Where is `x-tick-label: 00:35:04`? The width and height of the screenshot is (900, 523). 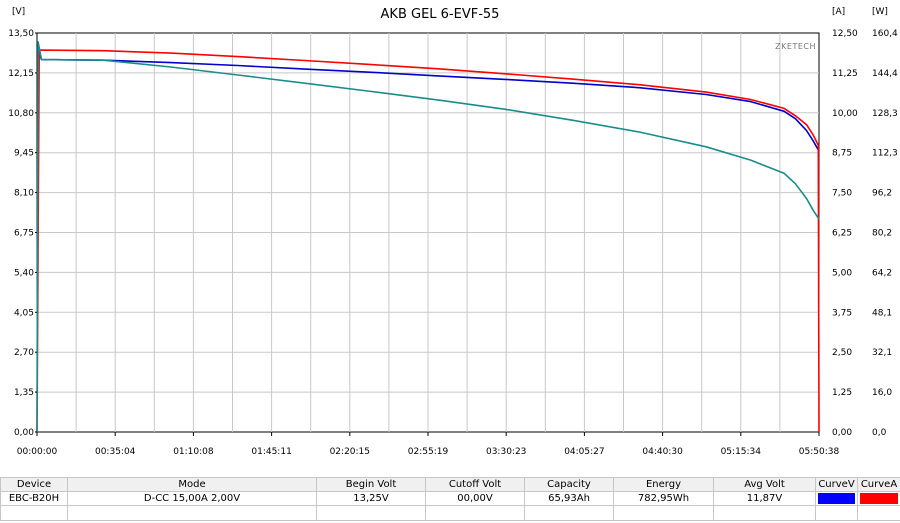 x-tick-label: 00:35:04 is located at coordinates (115, 452).